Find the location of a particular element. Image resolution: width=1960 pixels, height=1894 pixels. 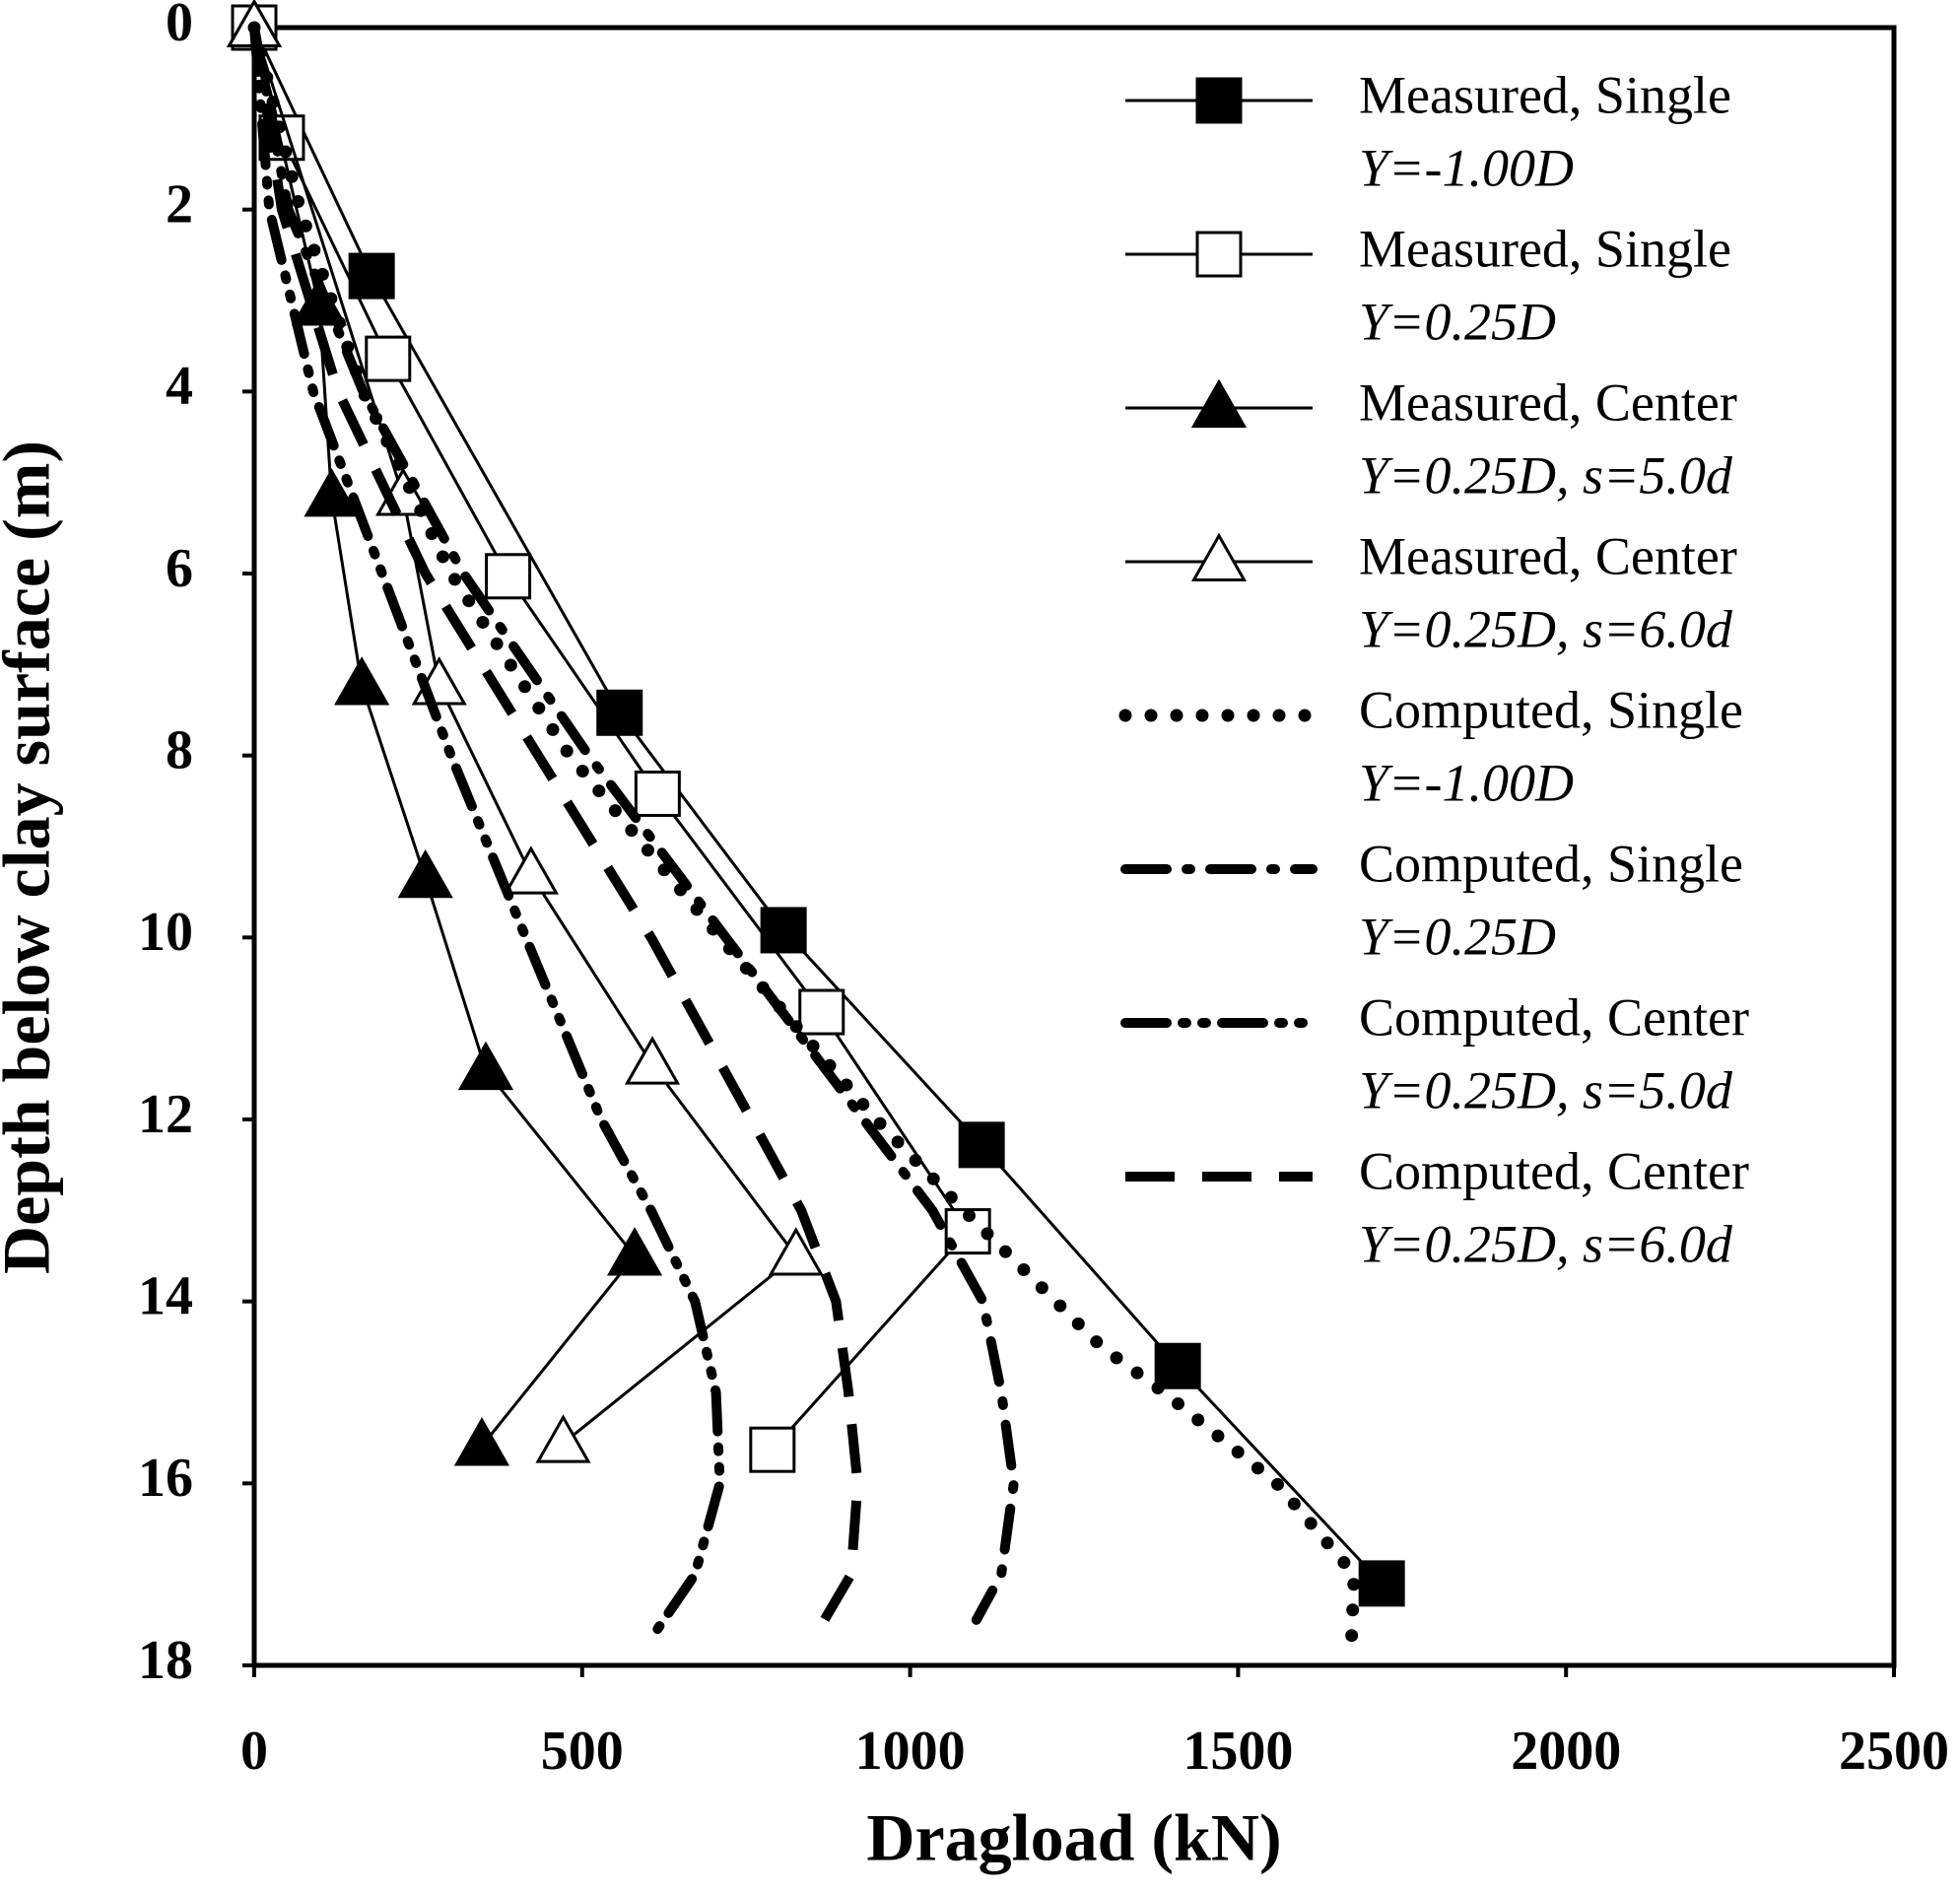

y-tick-label: 6 is located at coordinates (179, 569).